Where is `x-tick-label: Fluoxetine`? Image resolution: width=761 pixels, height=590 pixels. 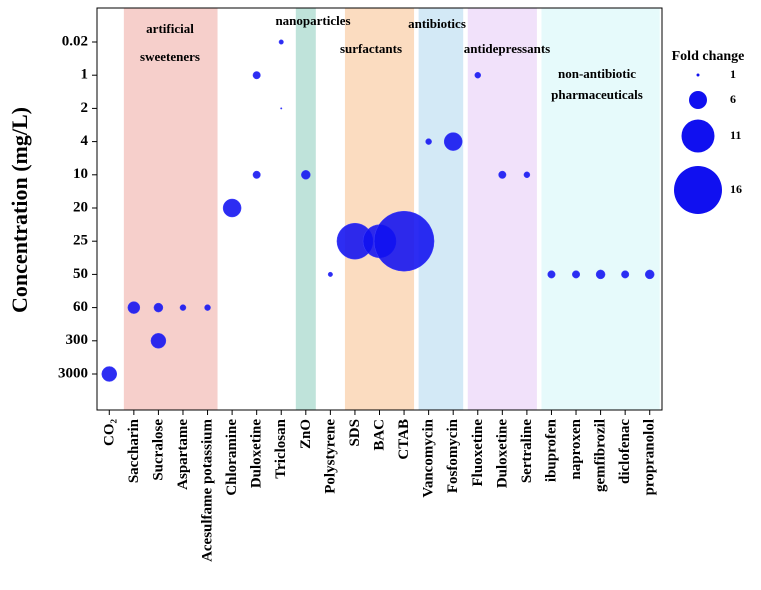 x-tick-label: Fluoxetine is located at coordinates (478, 453).